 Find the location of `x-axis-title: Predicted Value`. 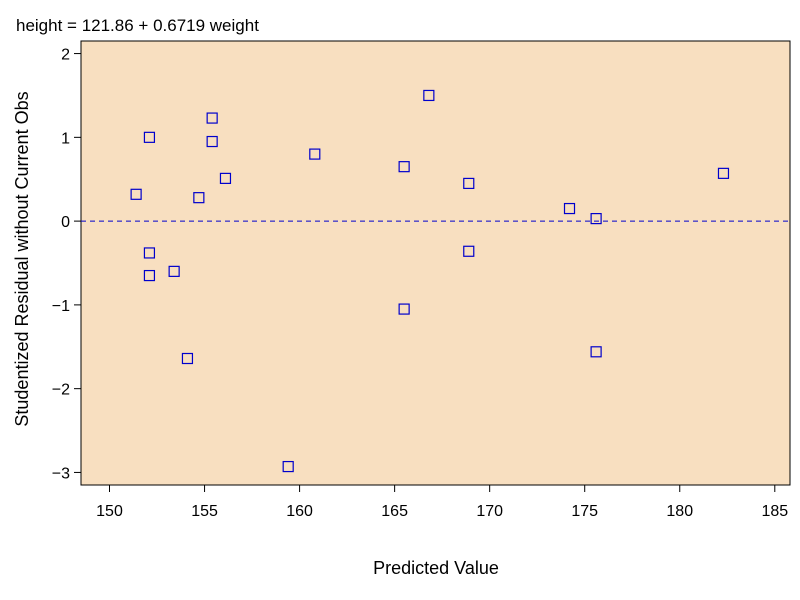

x-axis-title: Predicted Value is located at coordinates (436, 568).